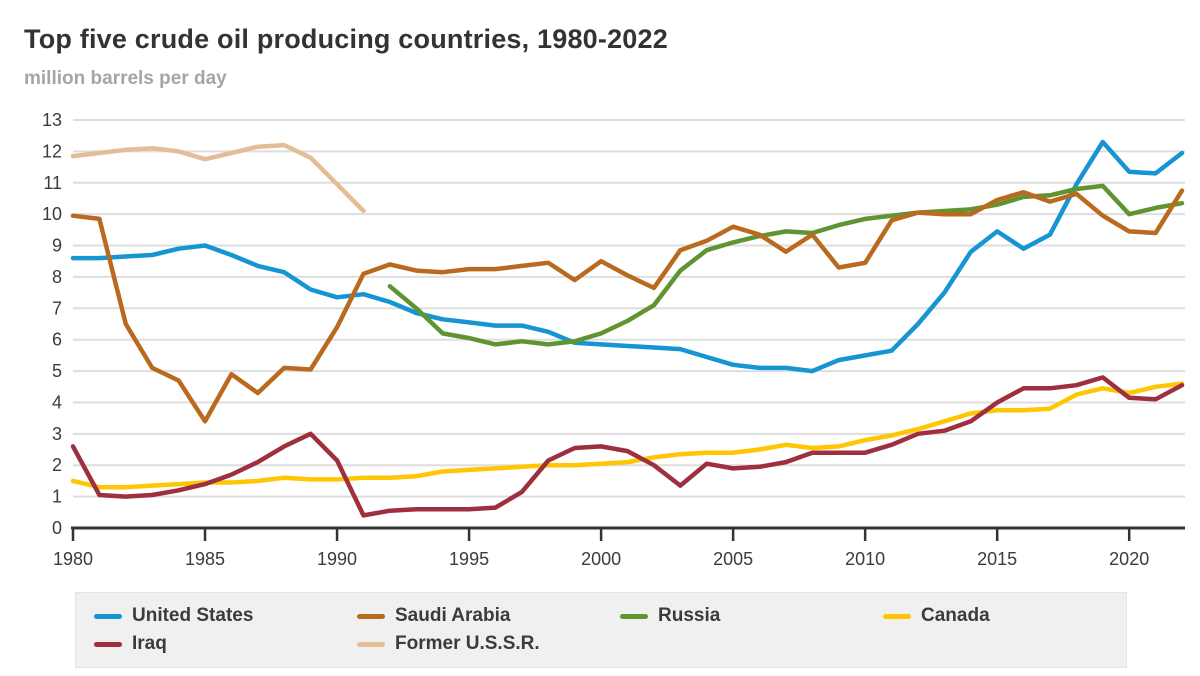  I want to click on x-tick-label: 1980, so click(73, 559).